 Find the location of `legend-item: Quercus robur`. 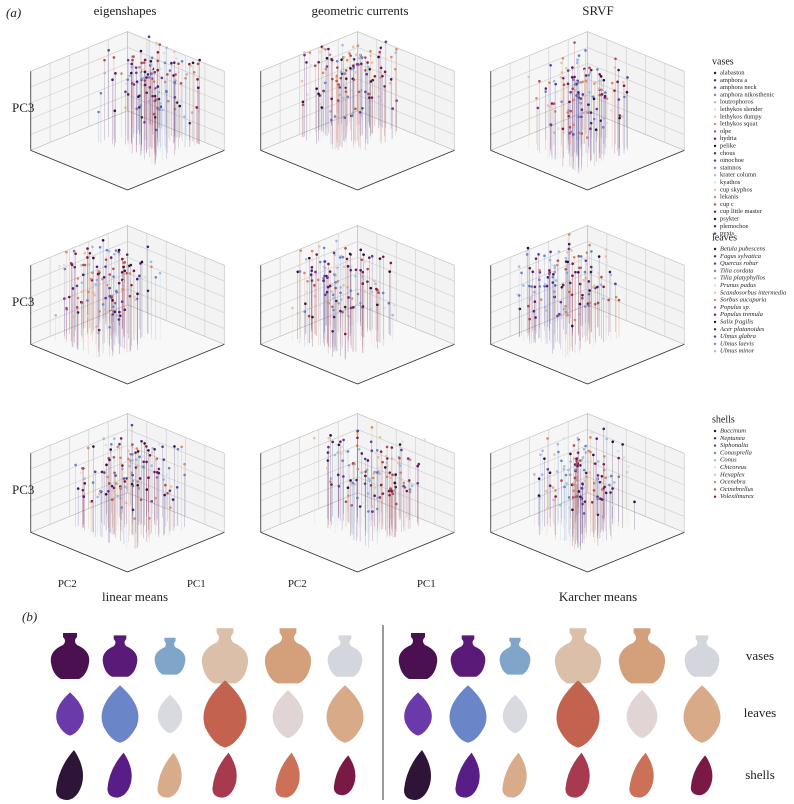

legend-item: Quercus robur is located at coordinates (739, 263).